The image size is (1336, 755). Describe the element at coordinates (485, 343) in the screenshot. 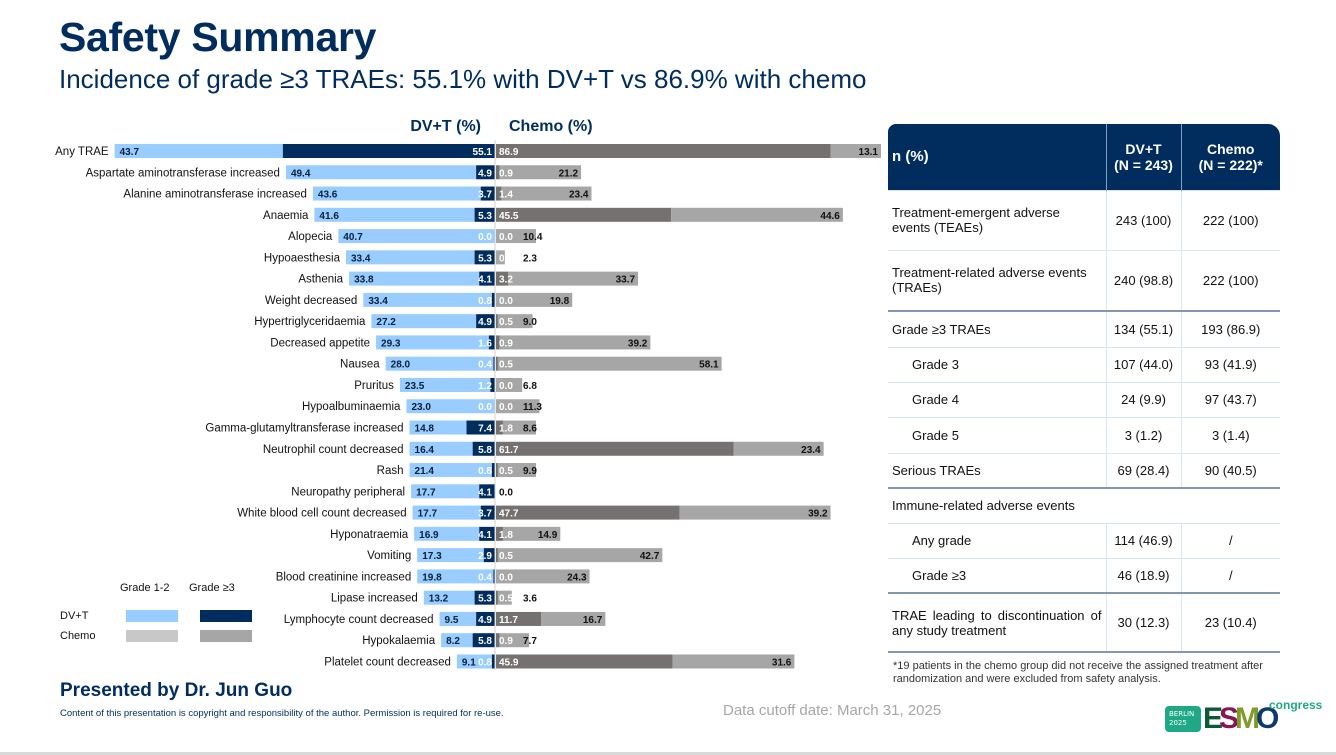

I see `dvt-grade3-label: 1.6` at that location.